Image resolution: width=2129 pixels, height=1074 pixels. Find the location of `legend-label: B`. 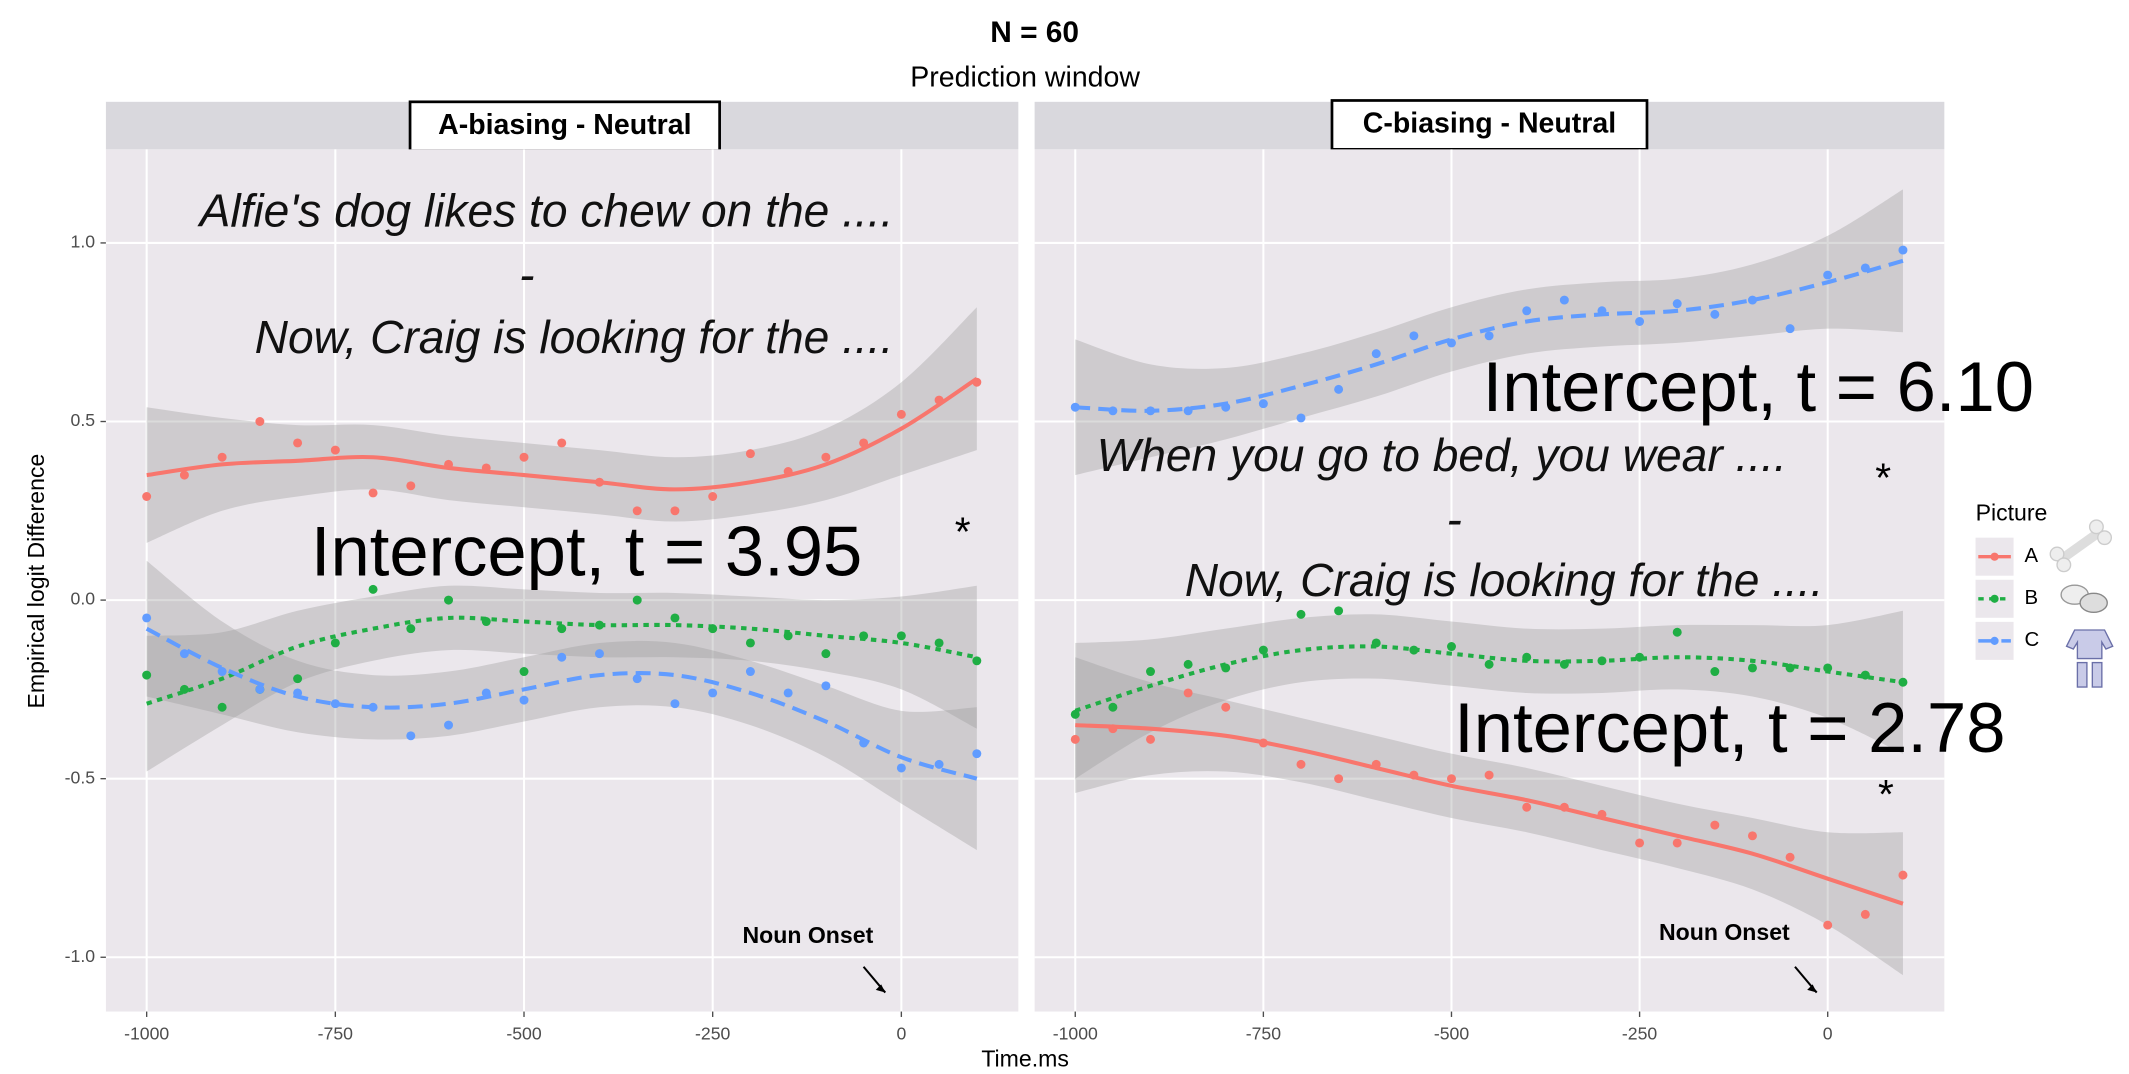

legend-label: B is located at coordinates (2031, 598).